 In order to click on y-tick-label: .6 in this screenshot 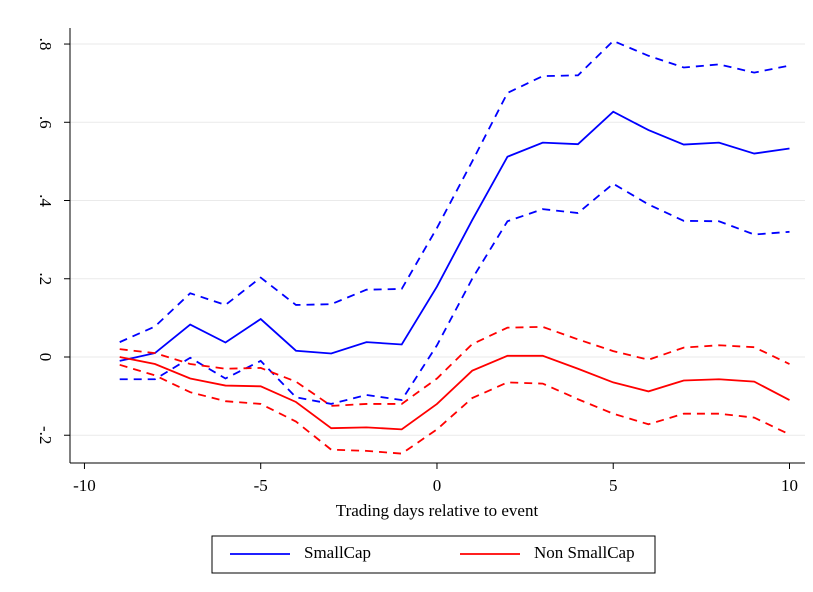, I will do `click(45, 122)`.